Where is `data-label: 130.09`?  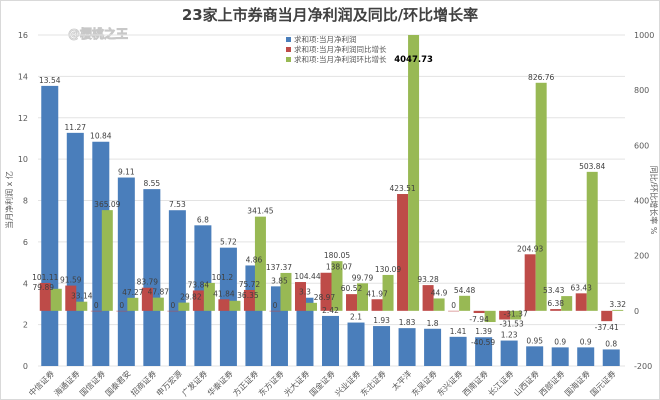 data-label: 130.09 is located at coordinates (388, 269).